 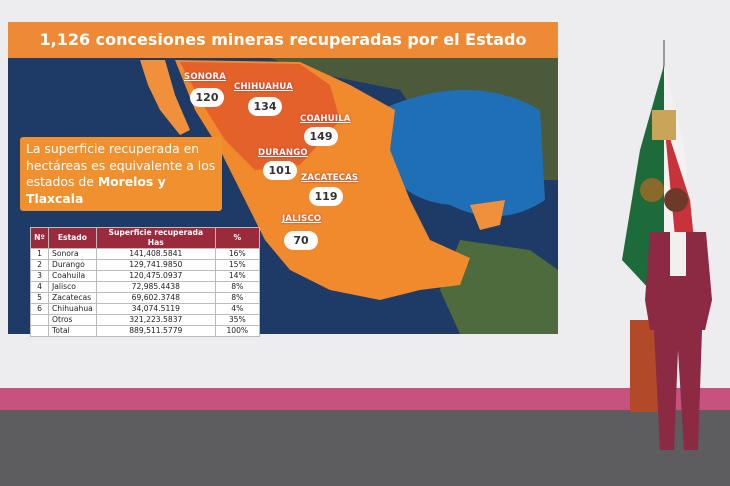 I want to click on table-header-row: Nº Estado Superficie recuperada Has%, so click(x=145, y=238).